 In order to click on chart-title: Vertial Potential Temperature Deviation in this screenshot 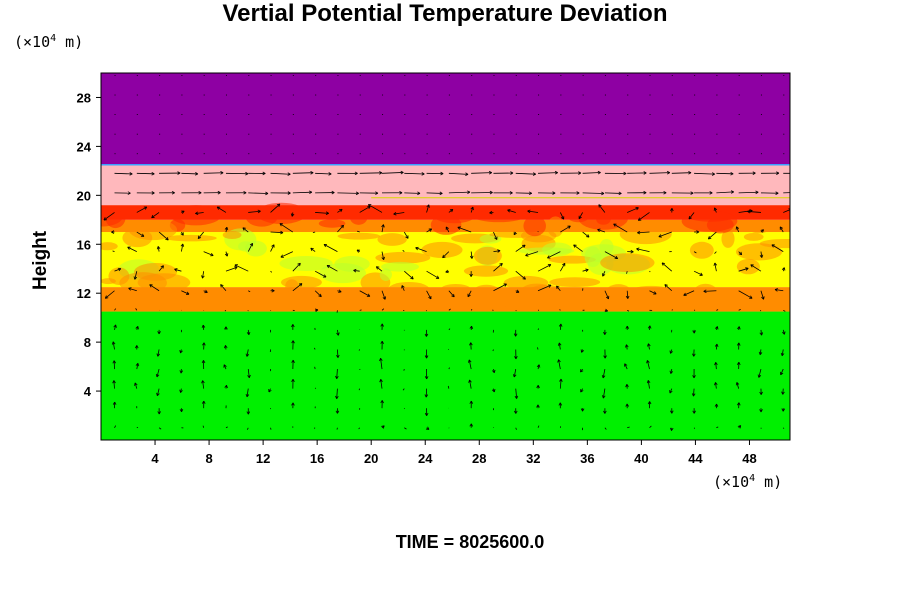, I will do `click(445, 13)`.